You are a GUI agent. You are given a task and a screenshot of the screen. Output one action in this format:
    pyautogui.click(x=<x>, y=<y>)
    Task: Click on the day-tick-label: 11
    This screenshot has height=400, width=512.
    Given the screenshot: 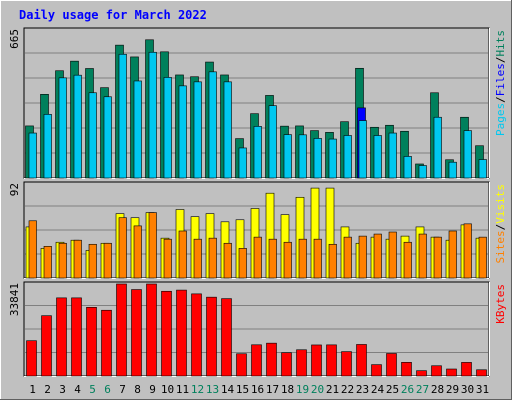 What is the action you would take?
    pyautogui.click(x=182, y=389)
    